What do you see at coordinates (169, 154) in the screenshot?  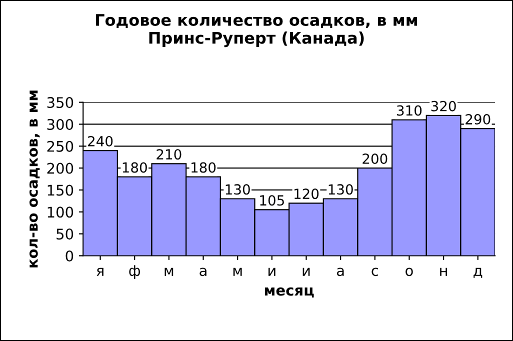 I see `data-label: 210` at bounding box center [169, 154].